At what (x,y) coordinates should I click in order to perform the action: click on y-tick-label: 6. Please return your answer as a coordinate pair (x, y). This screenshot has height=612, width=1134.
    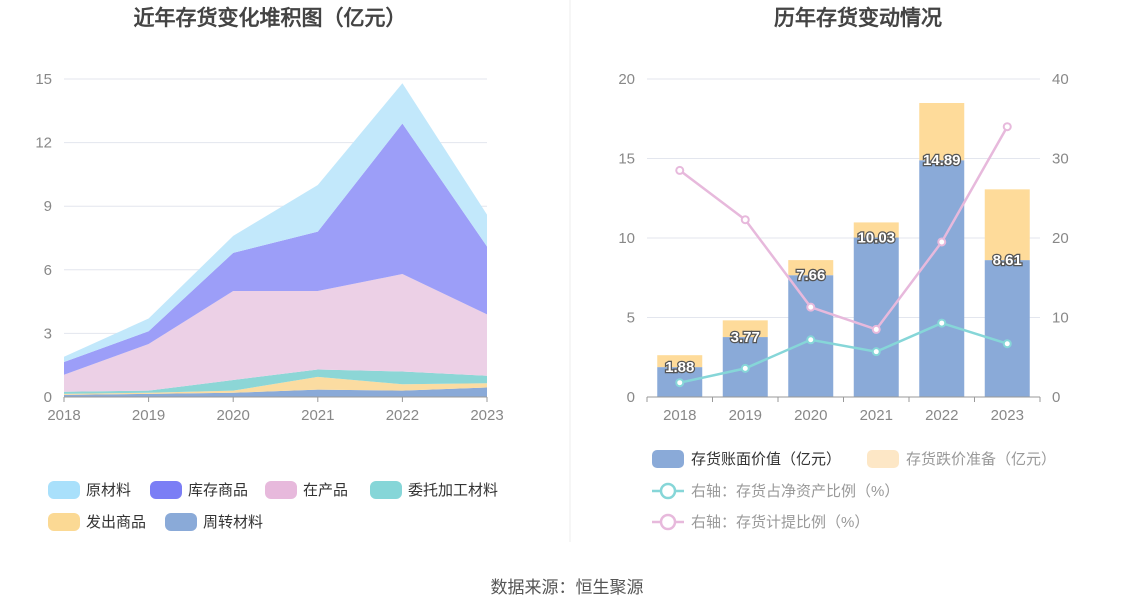
    Looking at the image, I should click on (48, 270).